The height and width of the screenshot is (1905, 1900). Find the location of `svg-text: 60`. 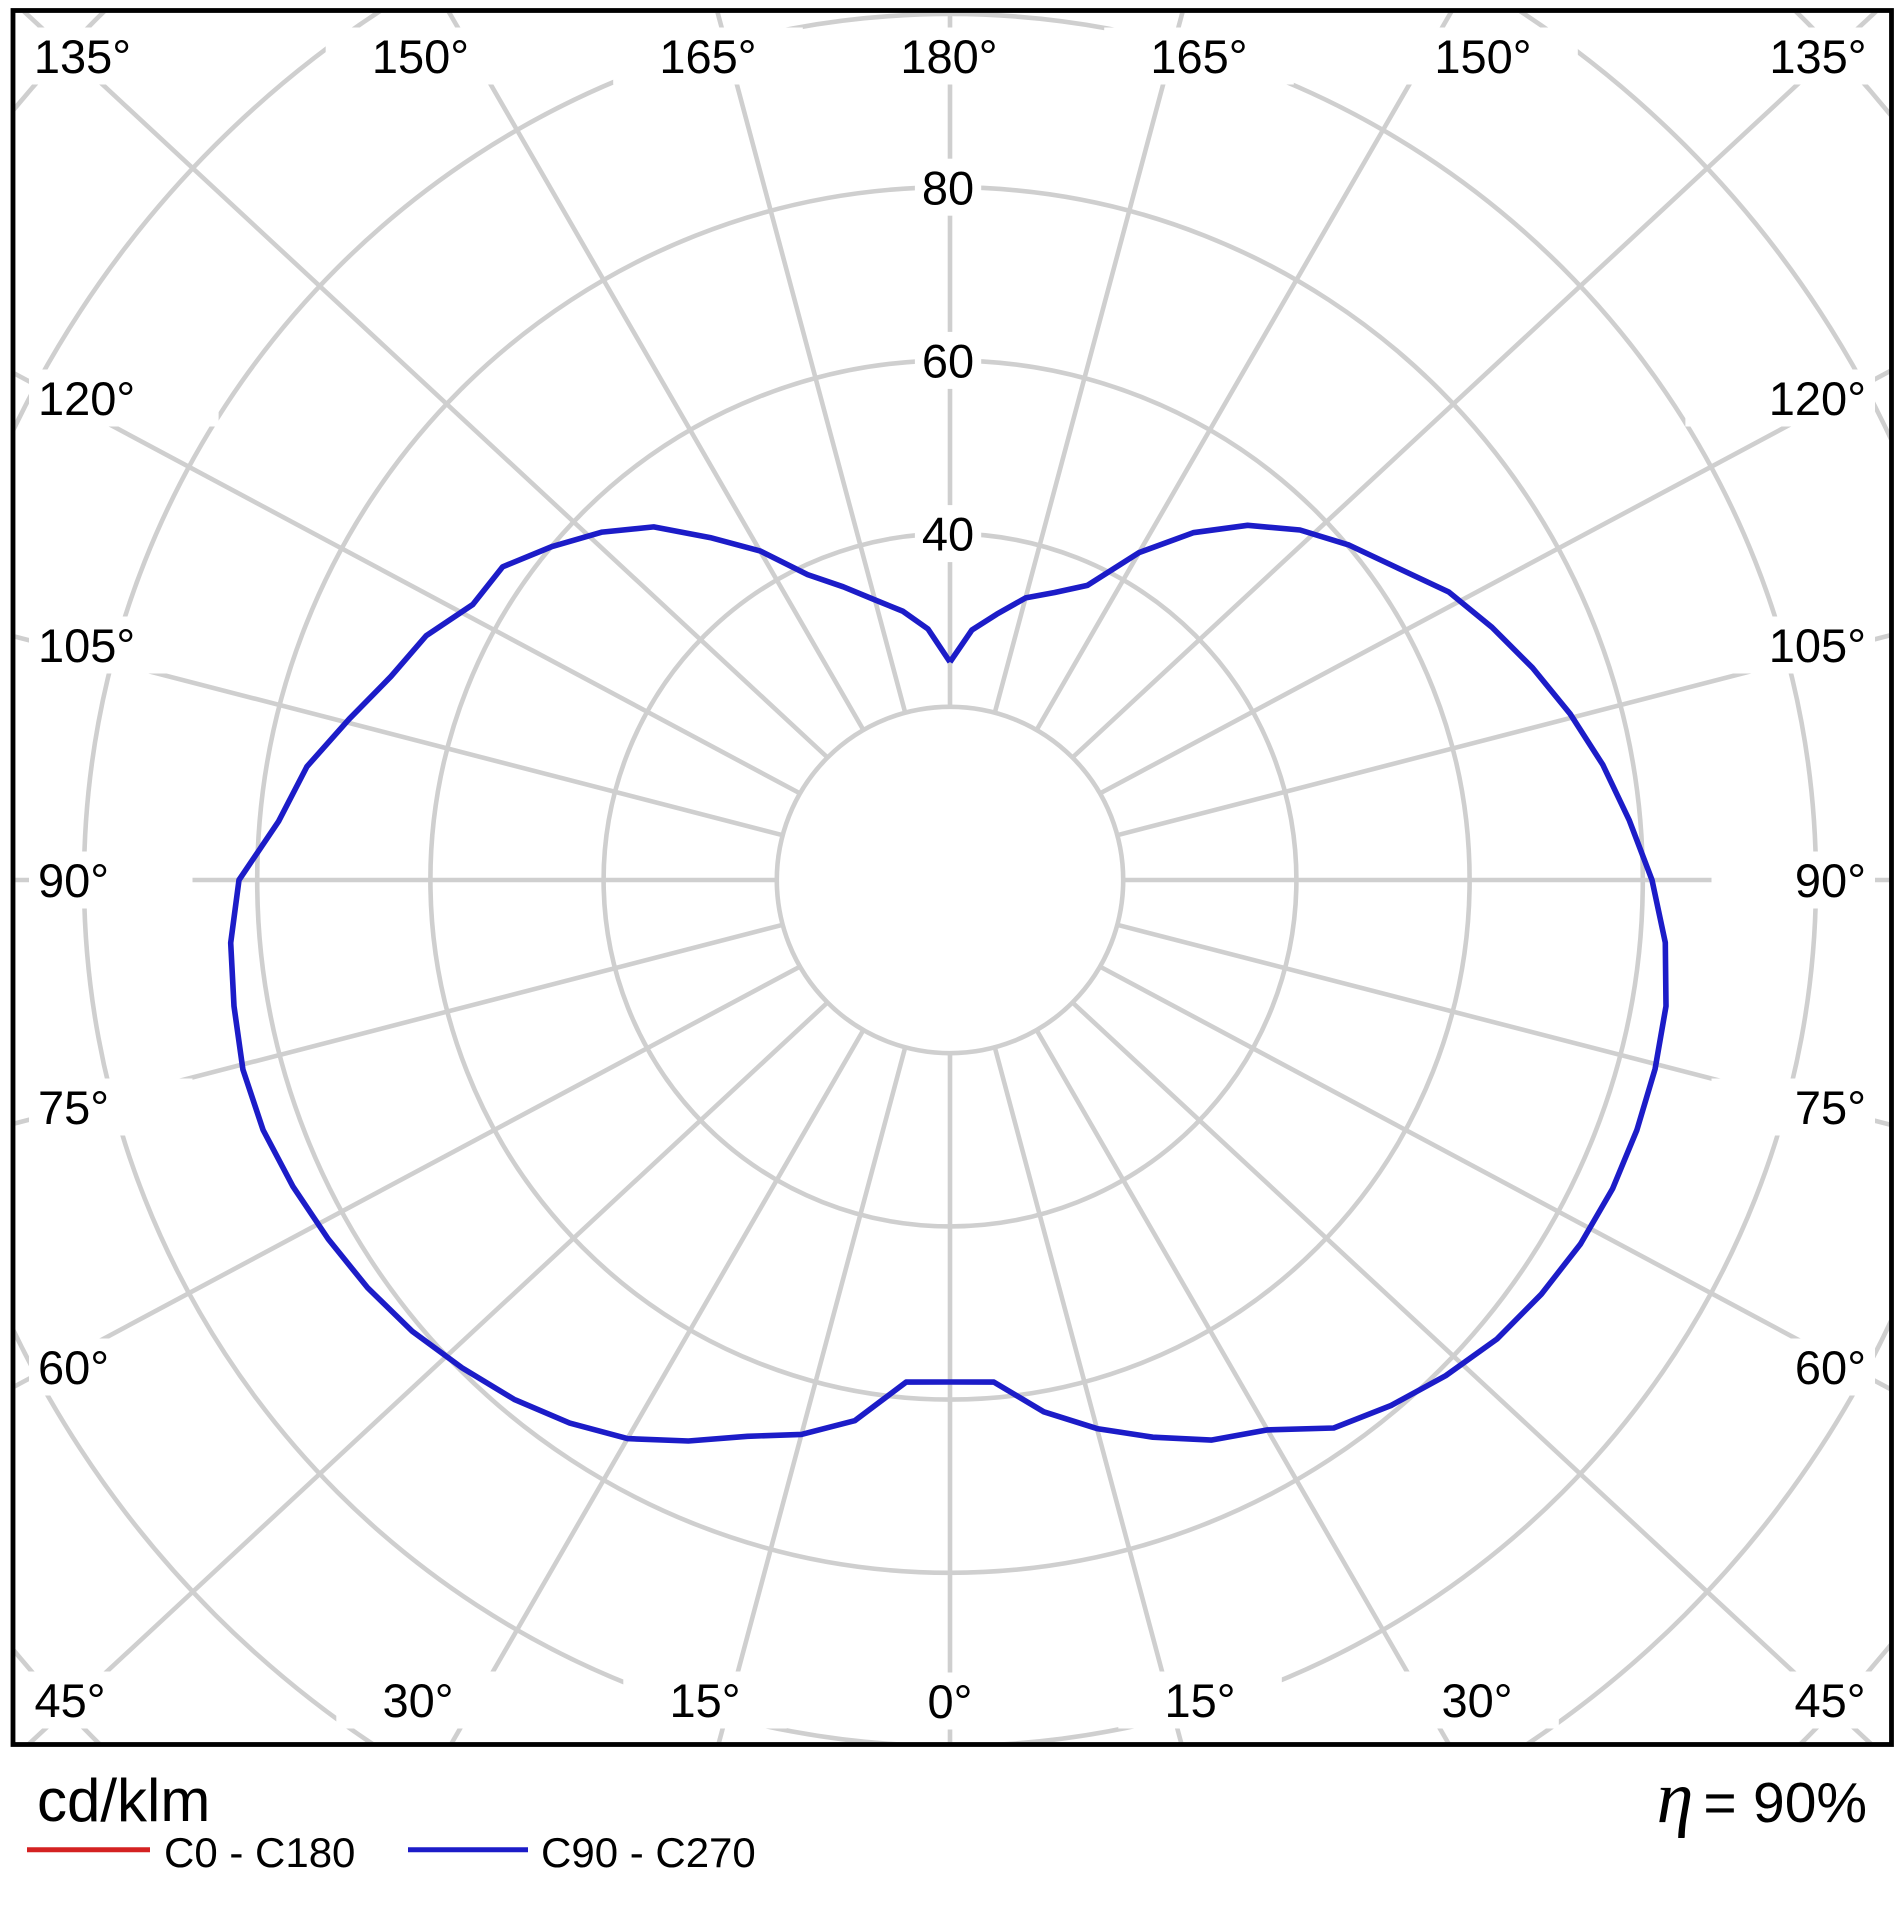

svg-text: 60 is located at coordinates (948, 361).